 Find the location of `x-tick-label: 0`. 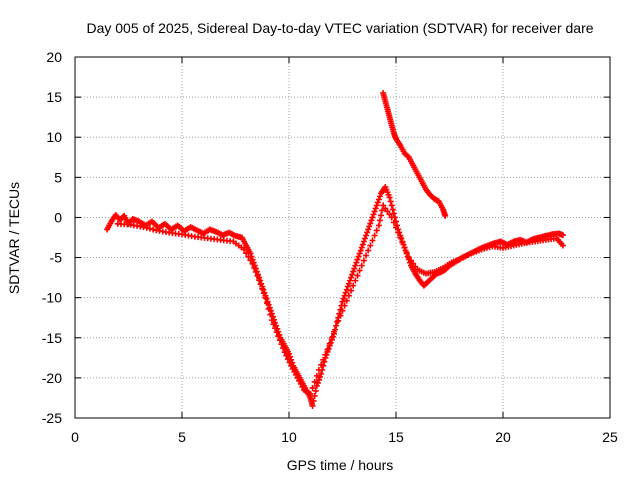

x-tick-label: 0 is located at coordinates (75, 437).